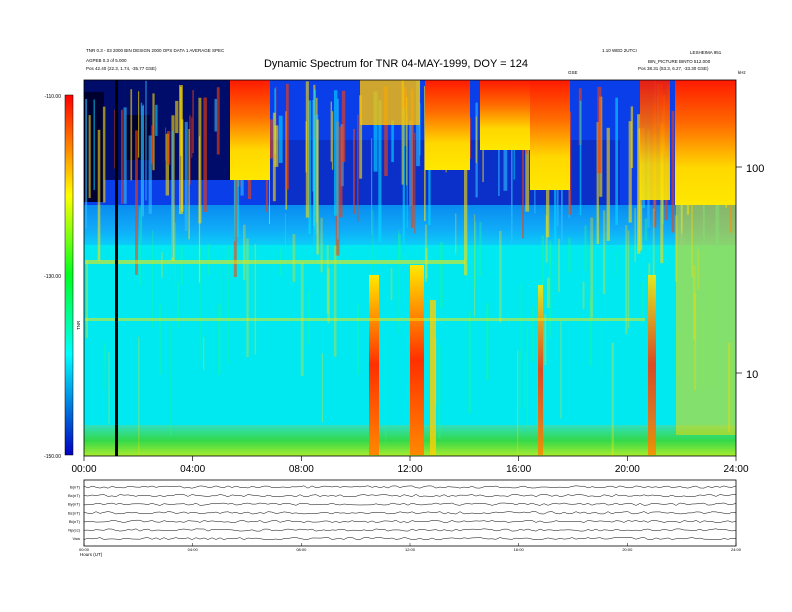  What do you see at coordinates (409, 469) in the screenshot?
I see `x-tick-label: 12:00` at bounding box center [409, 469].